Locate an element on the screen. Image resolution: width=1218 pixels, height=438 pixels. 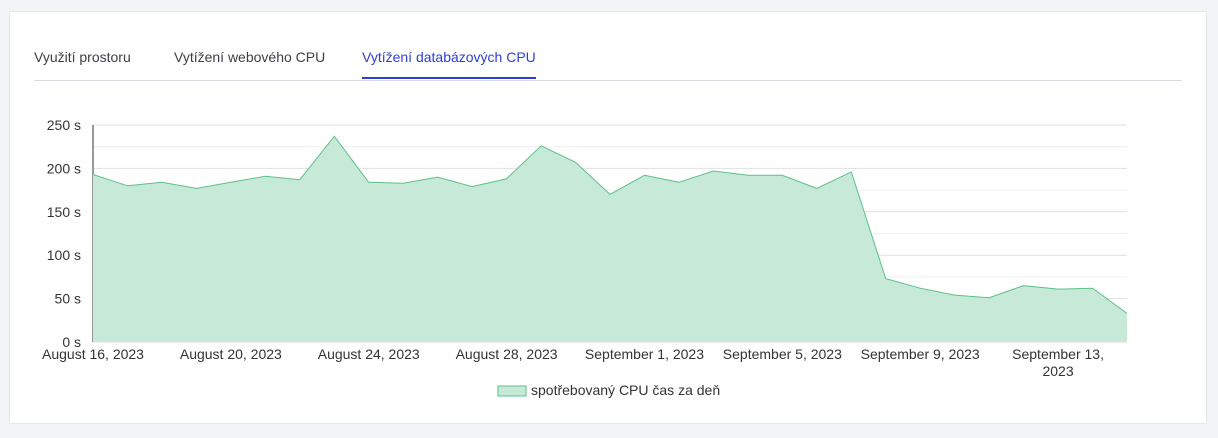
tab-storage-usage: Využití prostoru is located at coordinates (82, 57).